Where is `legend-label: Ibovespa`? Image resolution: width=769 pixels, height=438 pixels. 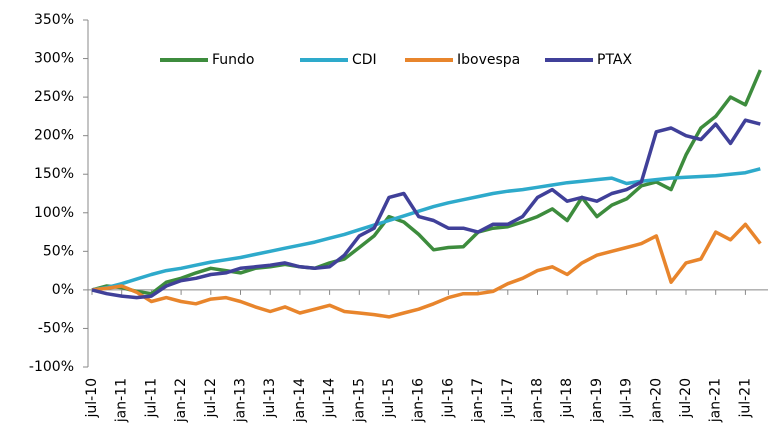
legend-label: Ibovespa is located at coordinates (488, 60).